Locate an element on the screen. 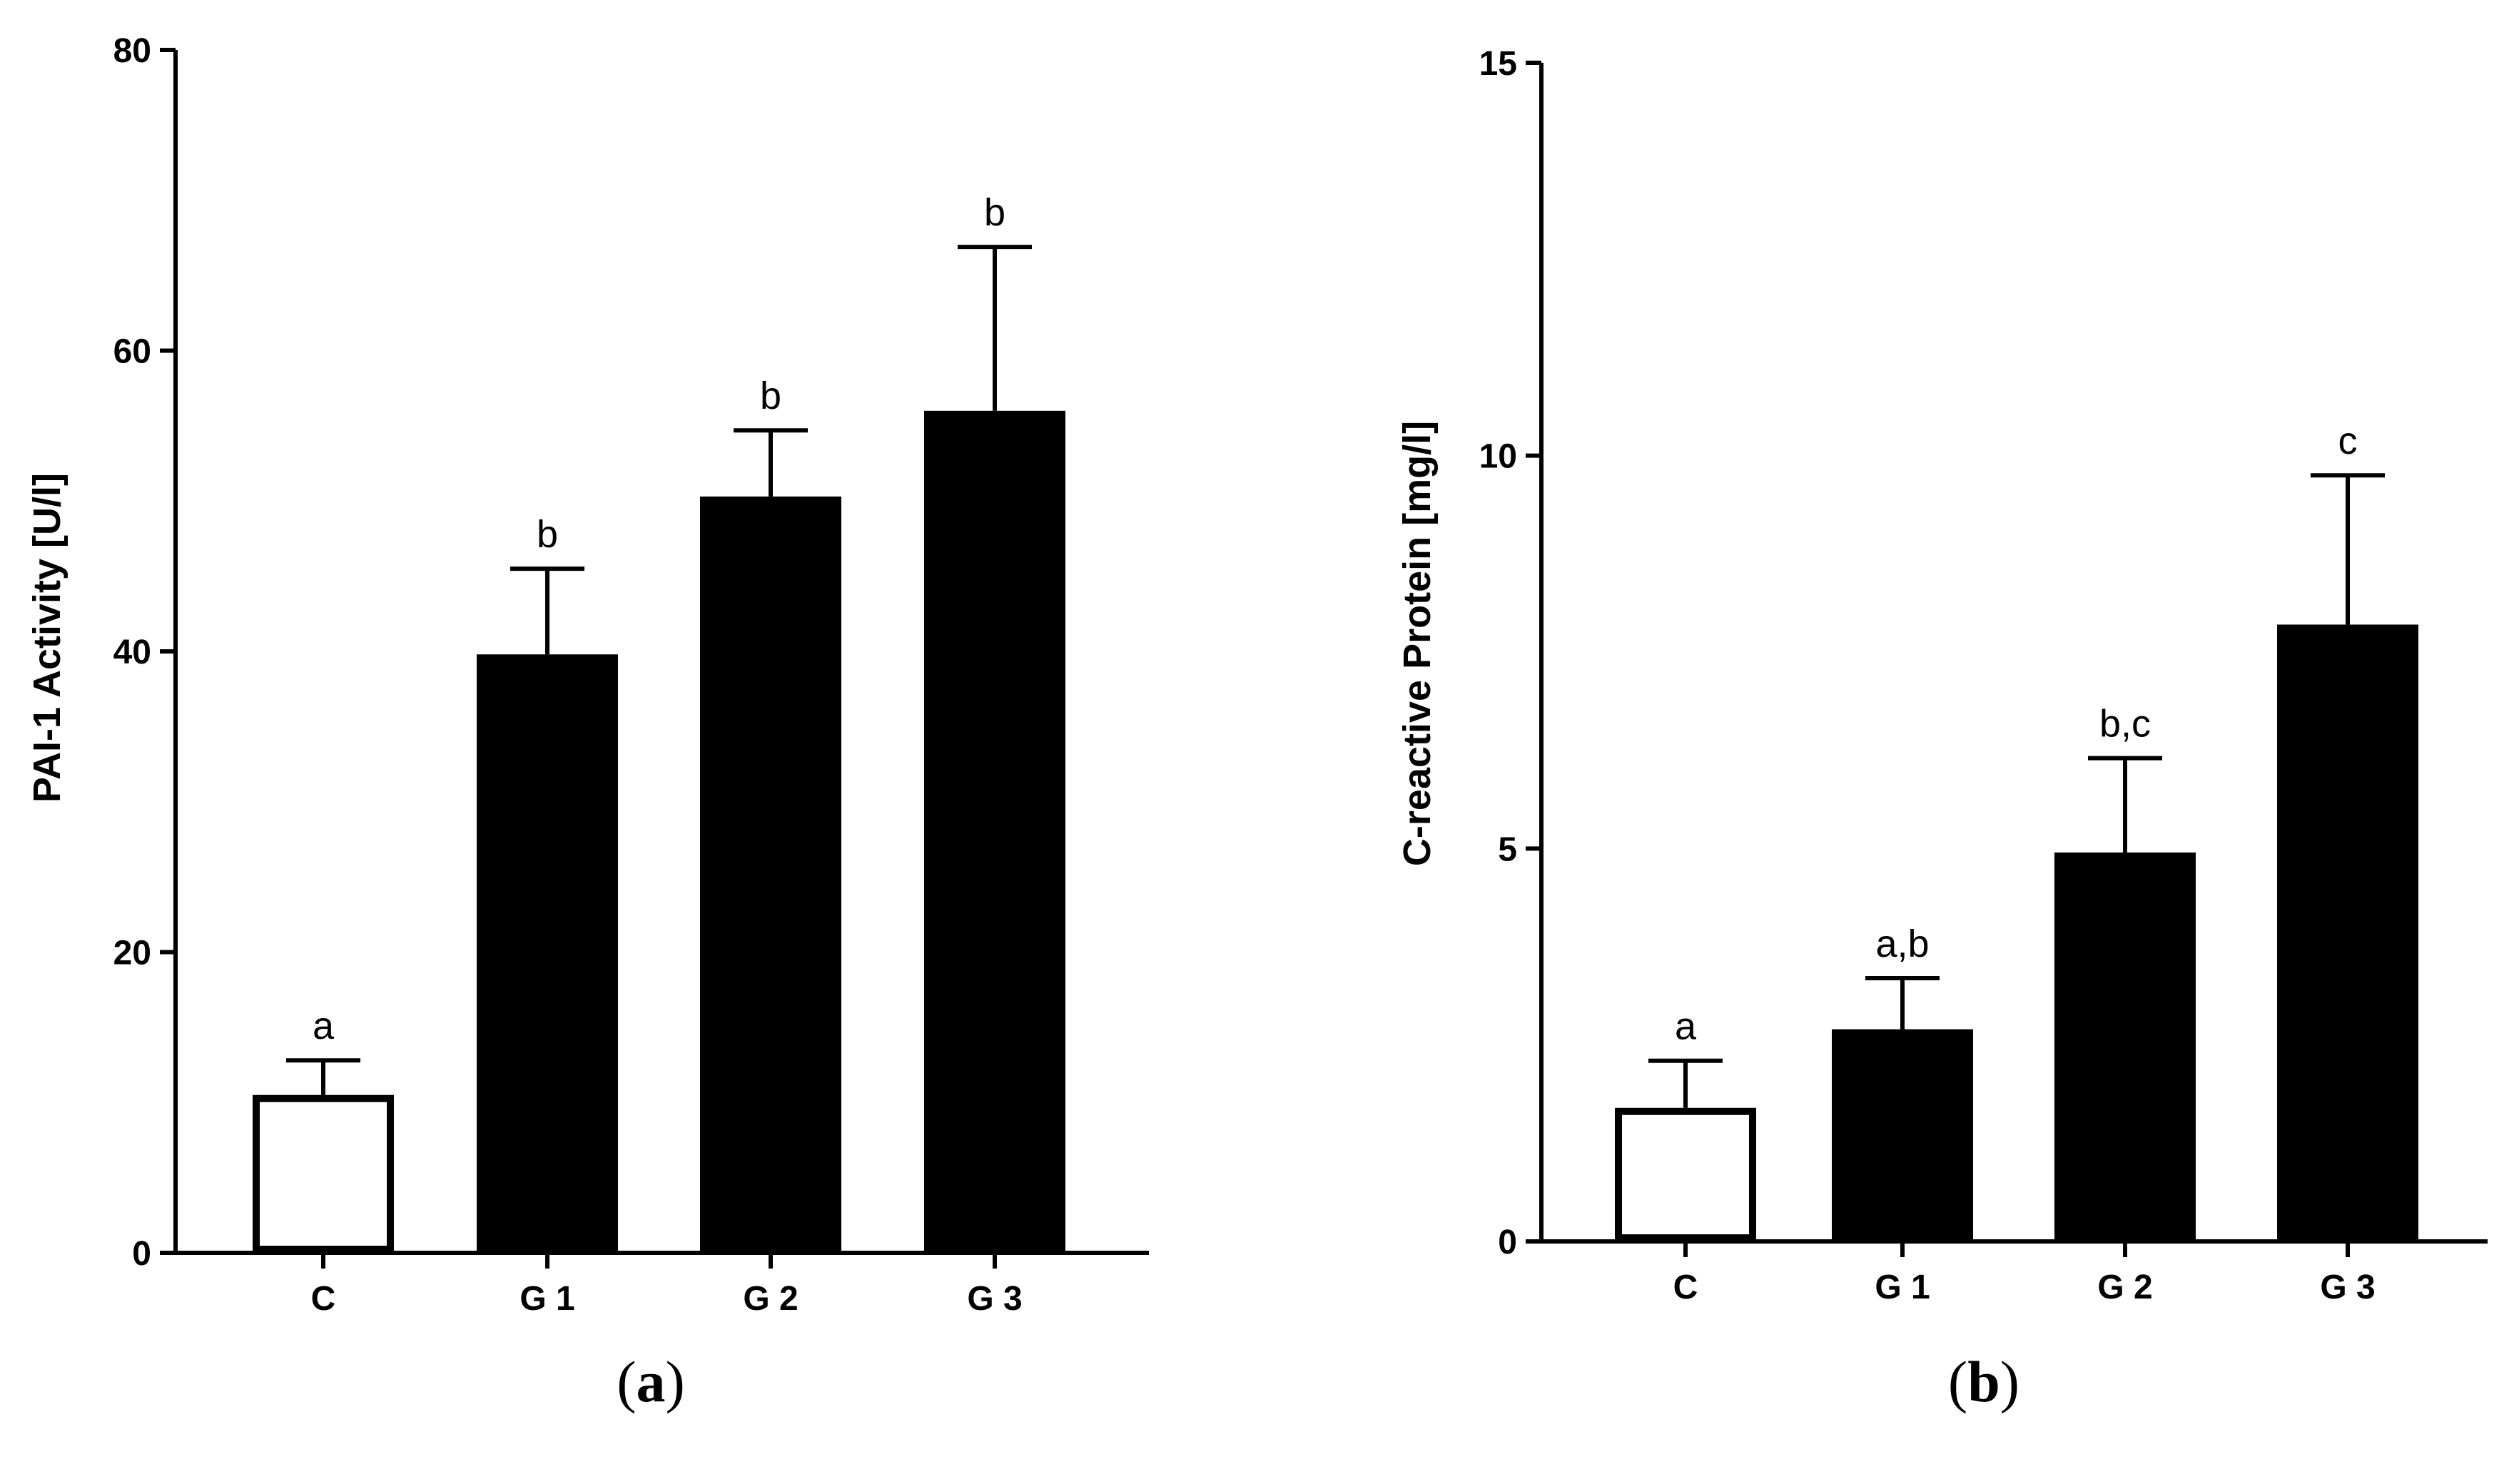  x-tick-label-a-0: C is located at coordinates (323, 1299).